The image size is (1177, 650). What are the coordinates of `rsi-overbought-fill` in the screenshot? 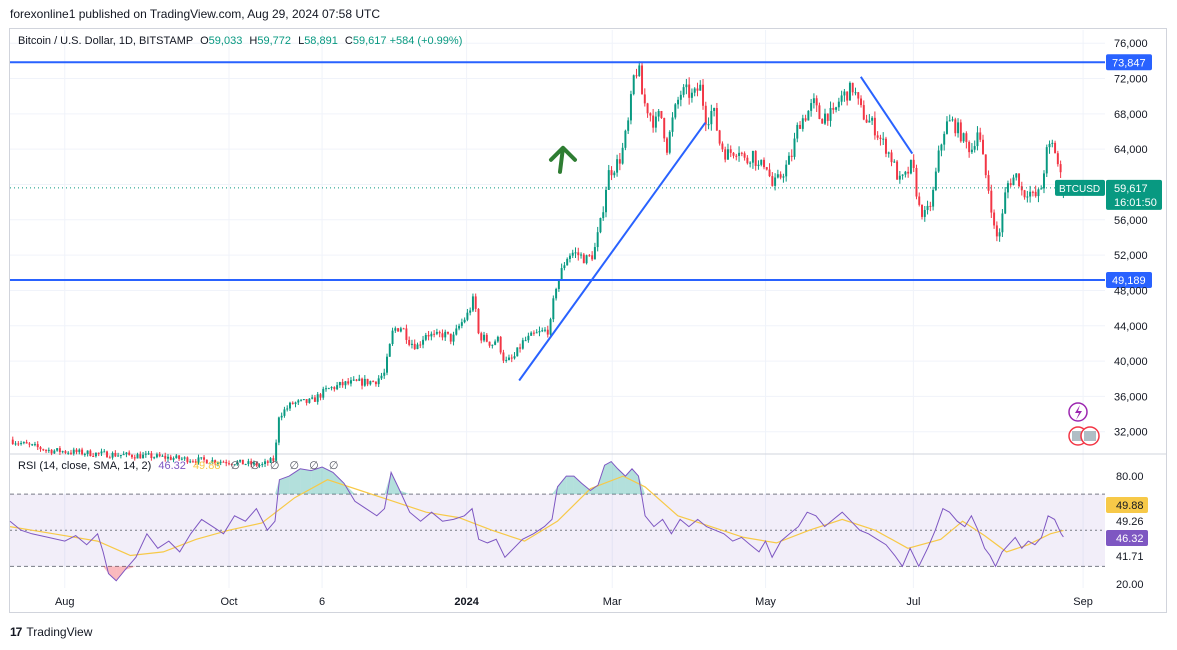 It's located at (608, 478).